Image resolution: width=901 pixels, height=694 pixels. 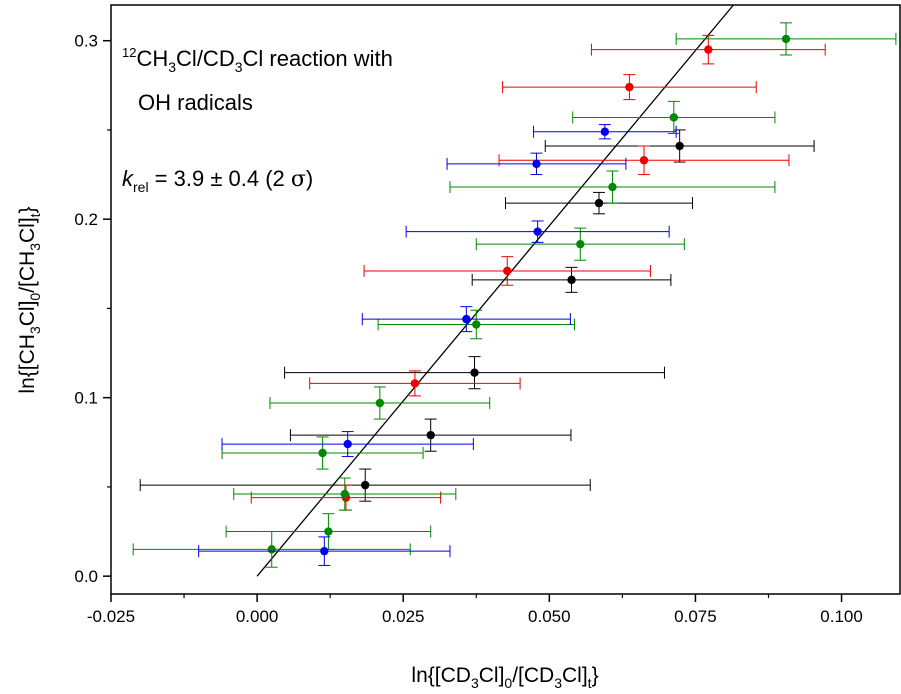 What do you see at coordinates (549, 616) in the screenshot?
I see `x-tick-label: 0.050` at bounding box center [549, 616].